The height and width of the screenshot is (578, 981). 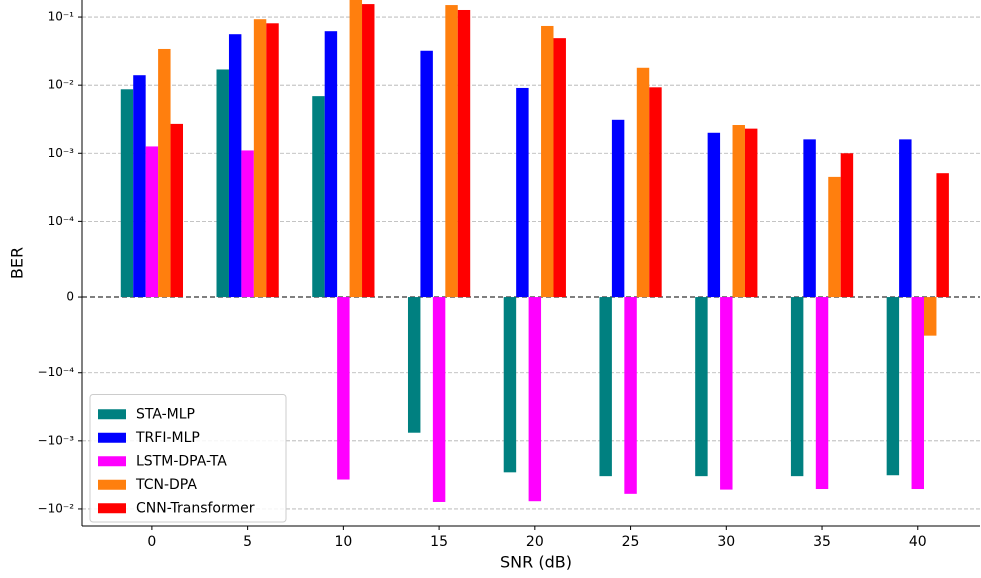 I want to click on x-tick-label: 30, so click(x=726, y=542).